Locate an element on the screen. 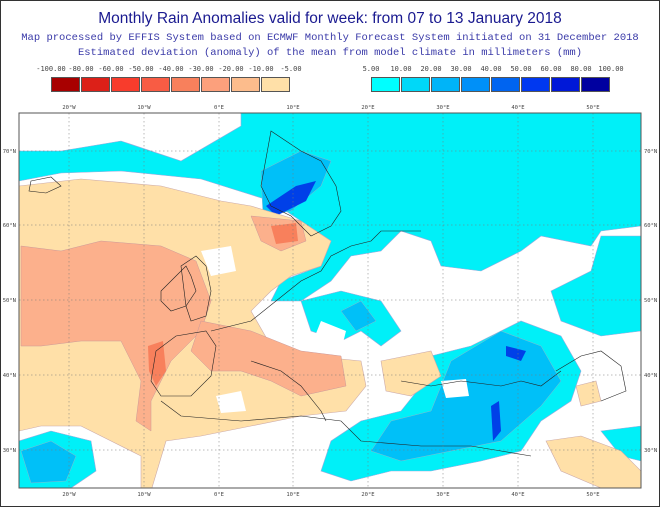 This screenshot has width=660, height=507. legend-negative-label: -60.00 is located at coordinates (111, 69).